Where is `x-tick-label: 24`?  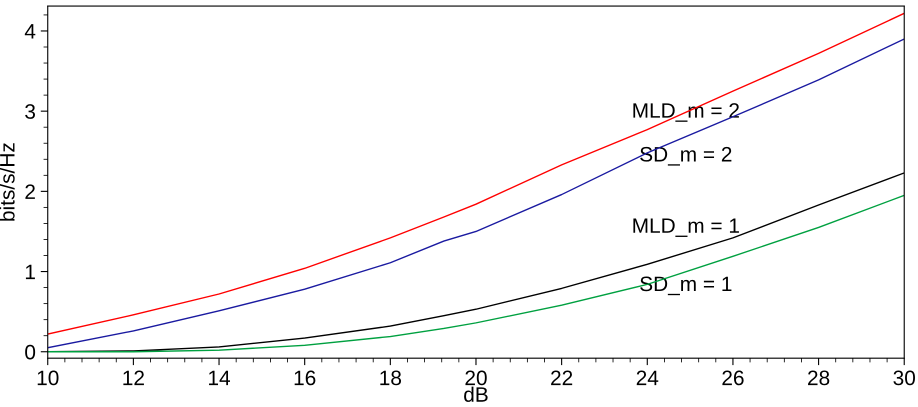 x-tick-label: 24 is located at coordinates (647, 378).